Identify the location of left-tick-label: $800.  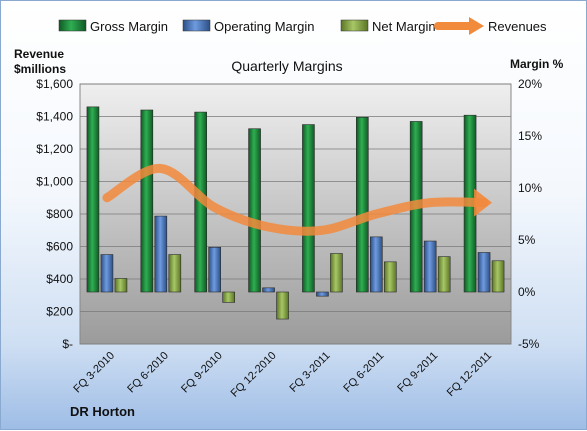
(59, 214).